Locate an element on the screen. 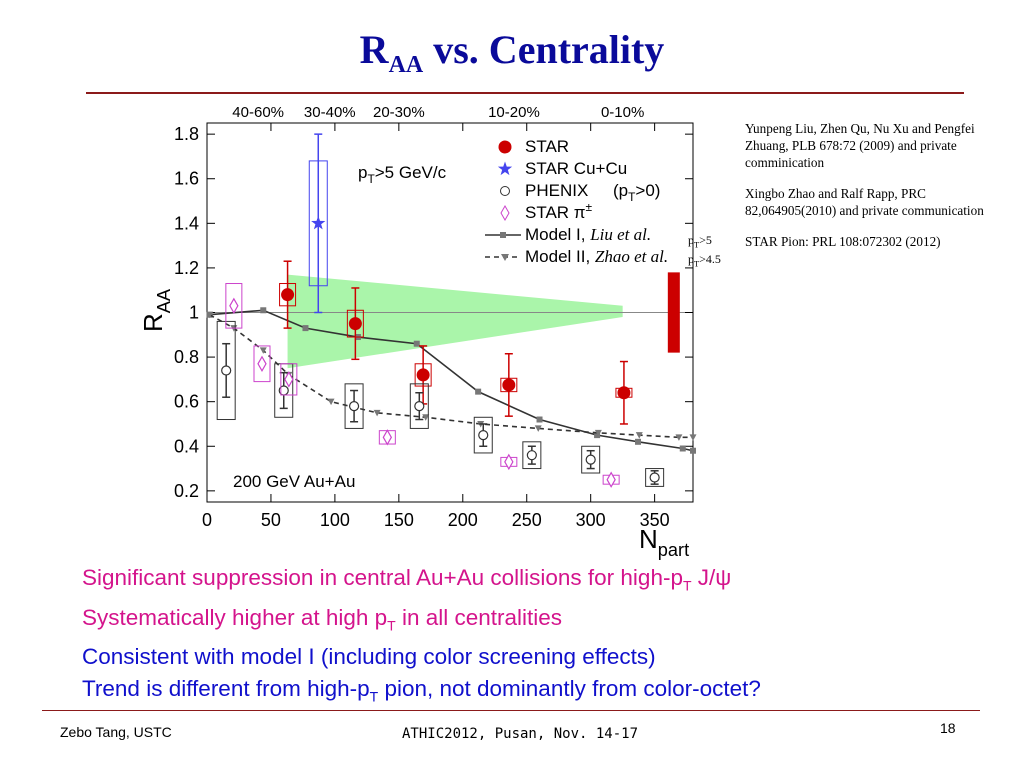 The width and height of the screenshot is (1024, 768). x-tick-label: 250 is located at coordinates (527, 520).